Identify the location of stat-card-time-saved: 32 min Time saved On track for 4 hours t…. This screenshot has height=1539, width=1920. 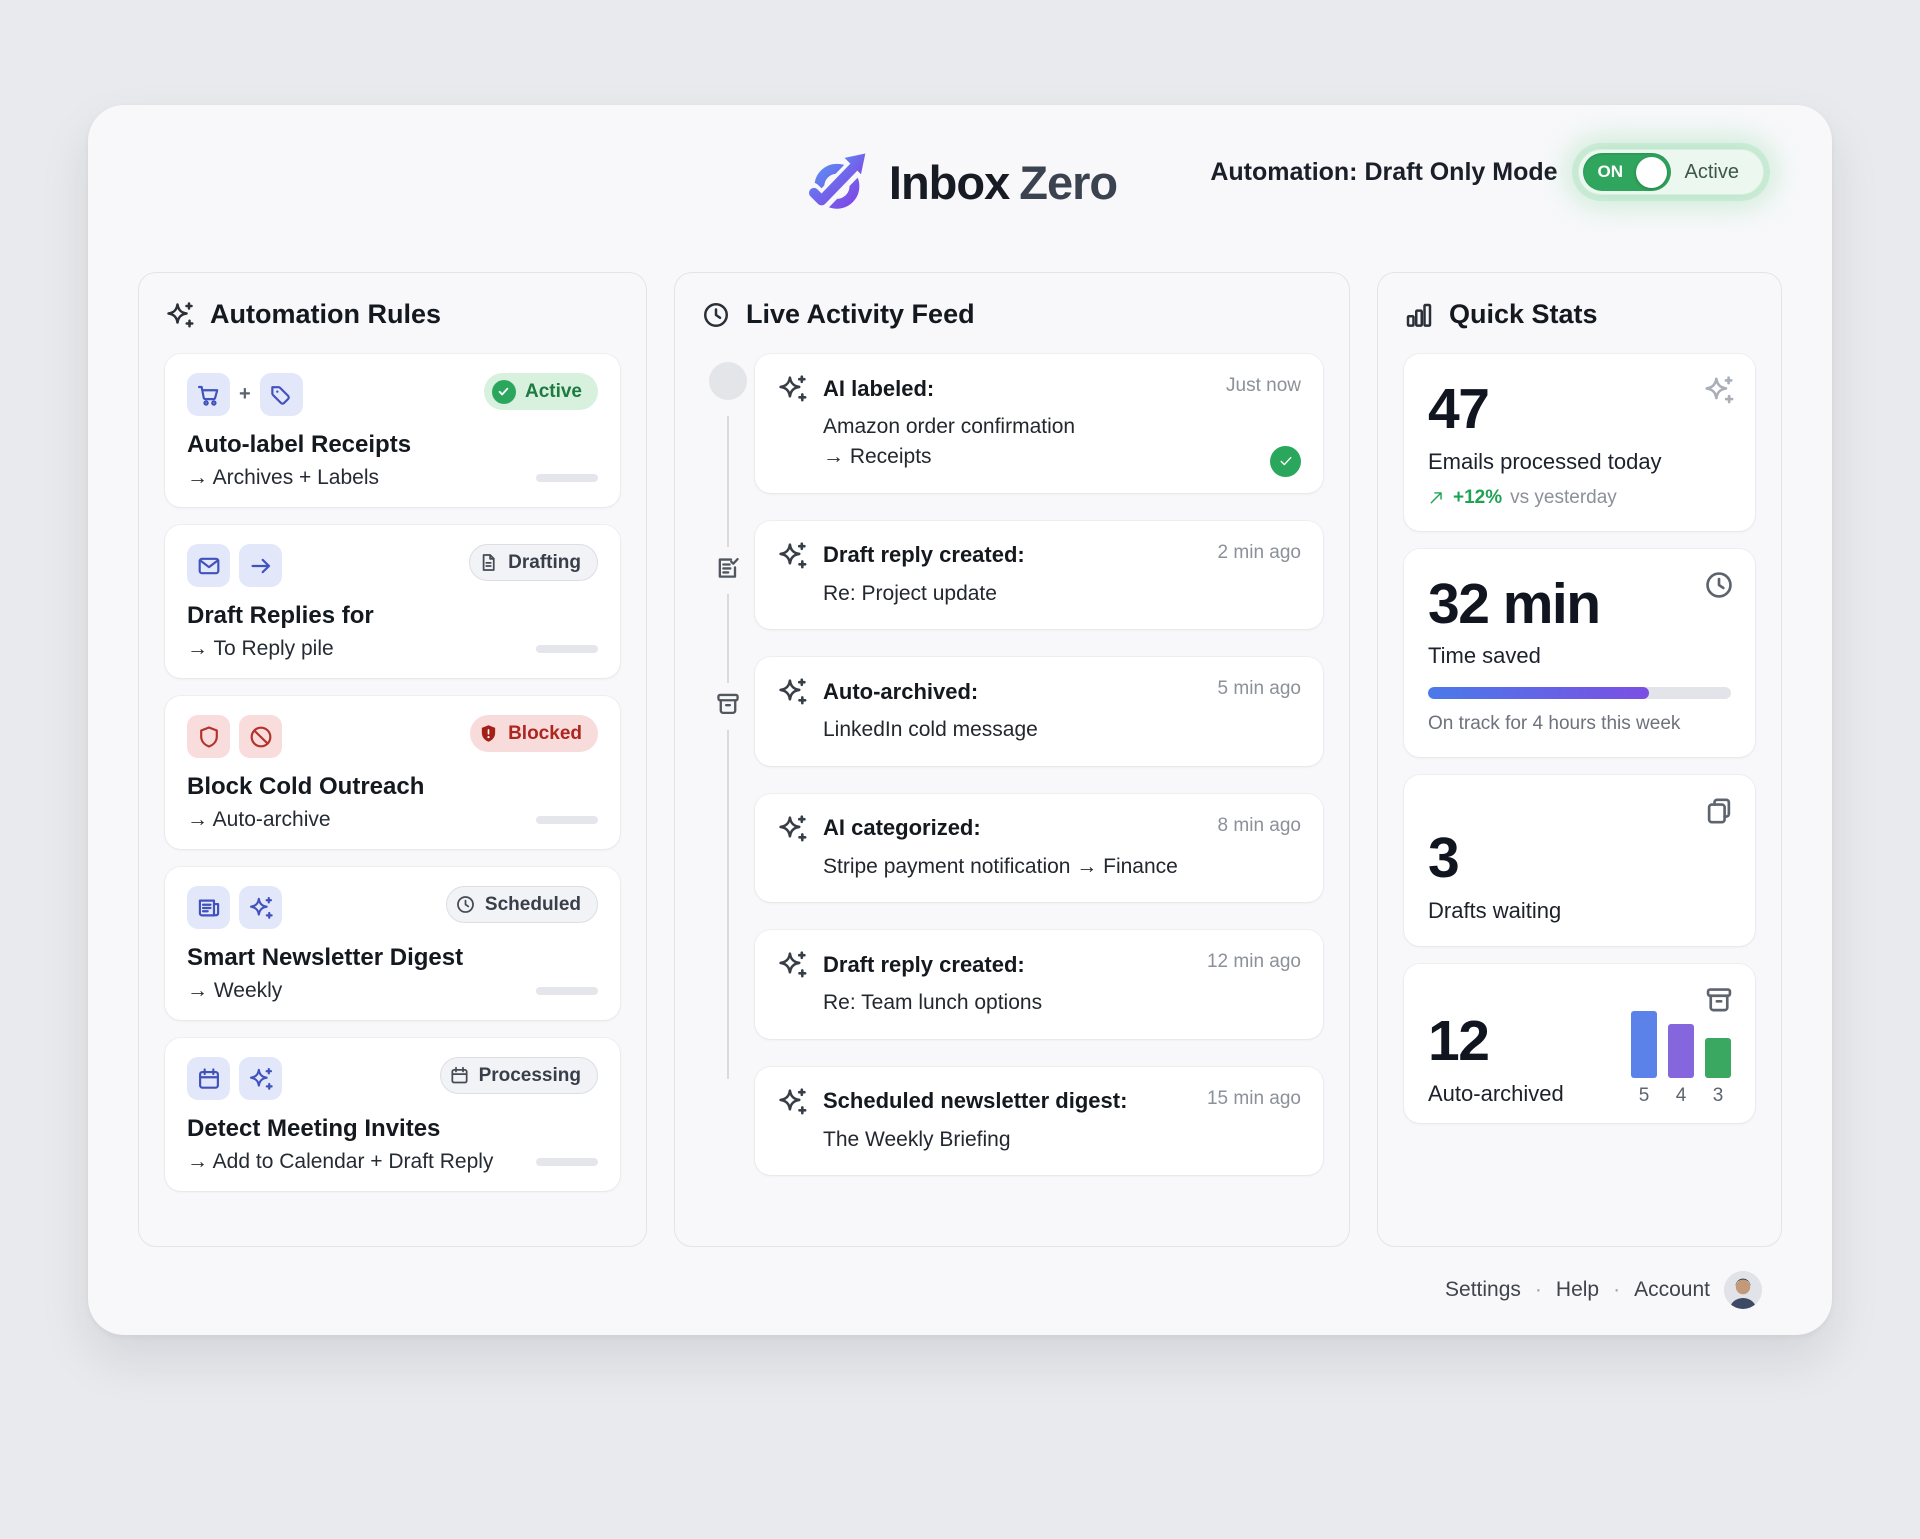
(1579, 653).